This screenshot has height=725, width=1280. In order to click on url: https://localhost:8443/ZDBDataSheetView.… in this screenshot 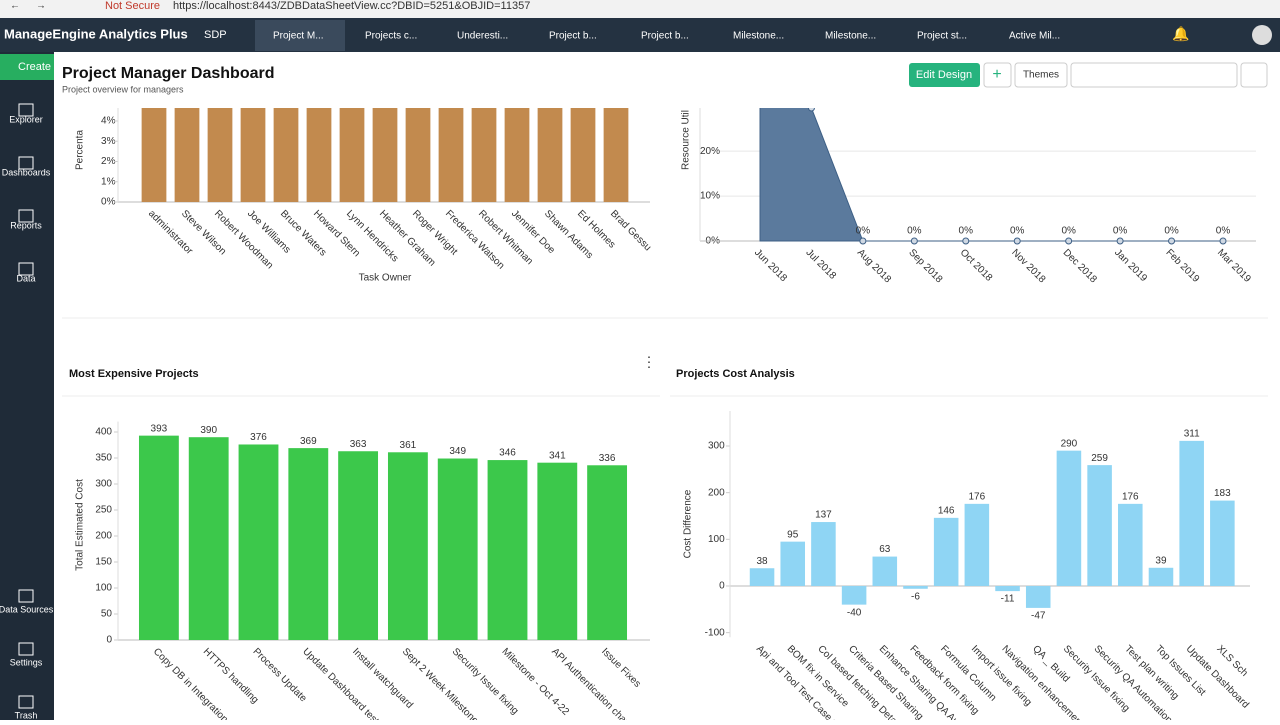, I will do `click(351, 6)`.